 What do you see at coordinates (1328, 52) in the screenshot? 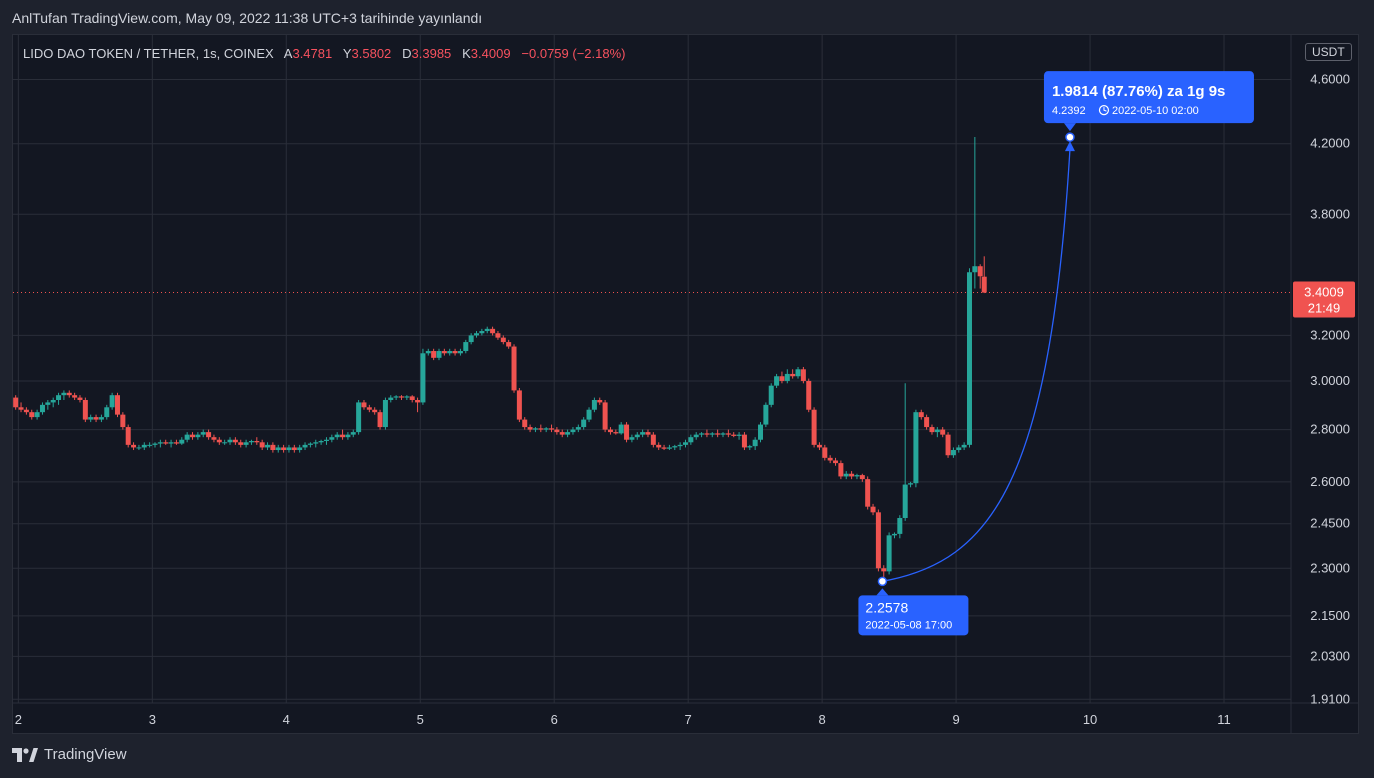
I see `currency-button: USDT` at bounding box center [1328, 52].